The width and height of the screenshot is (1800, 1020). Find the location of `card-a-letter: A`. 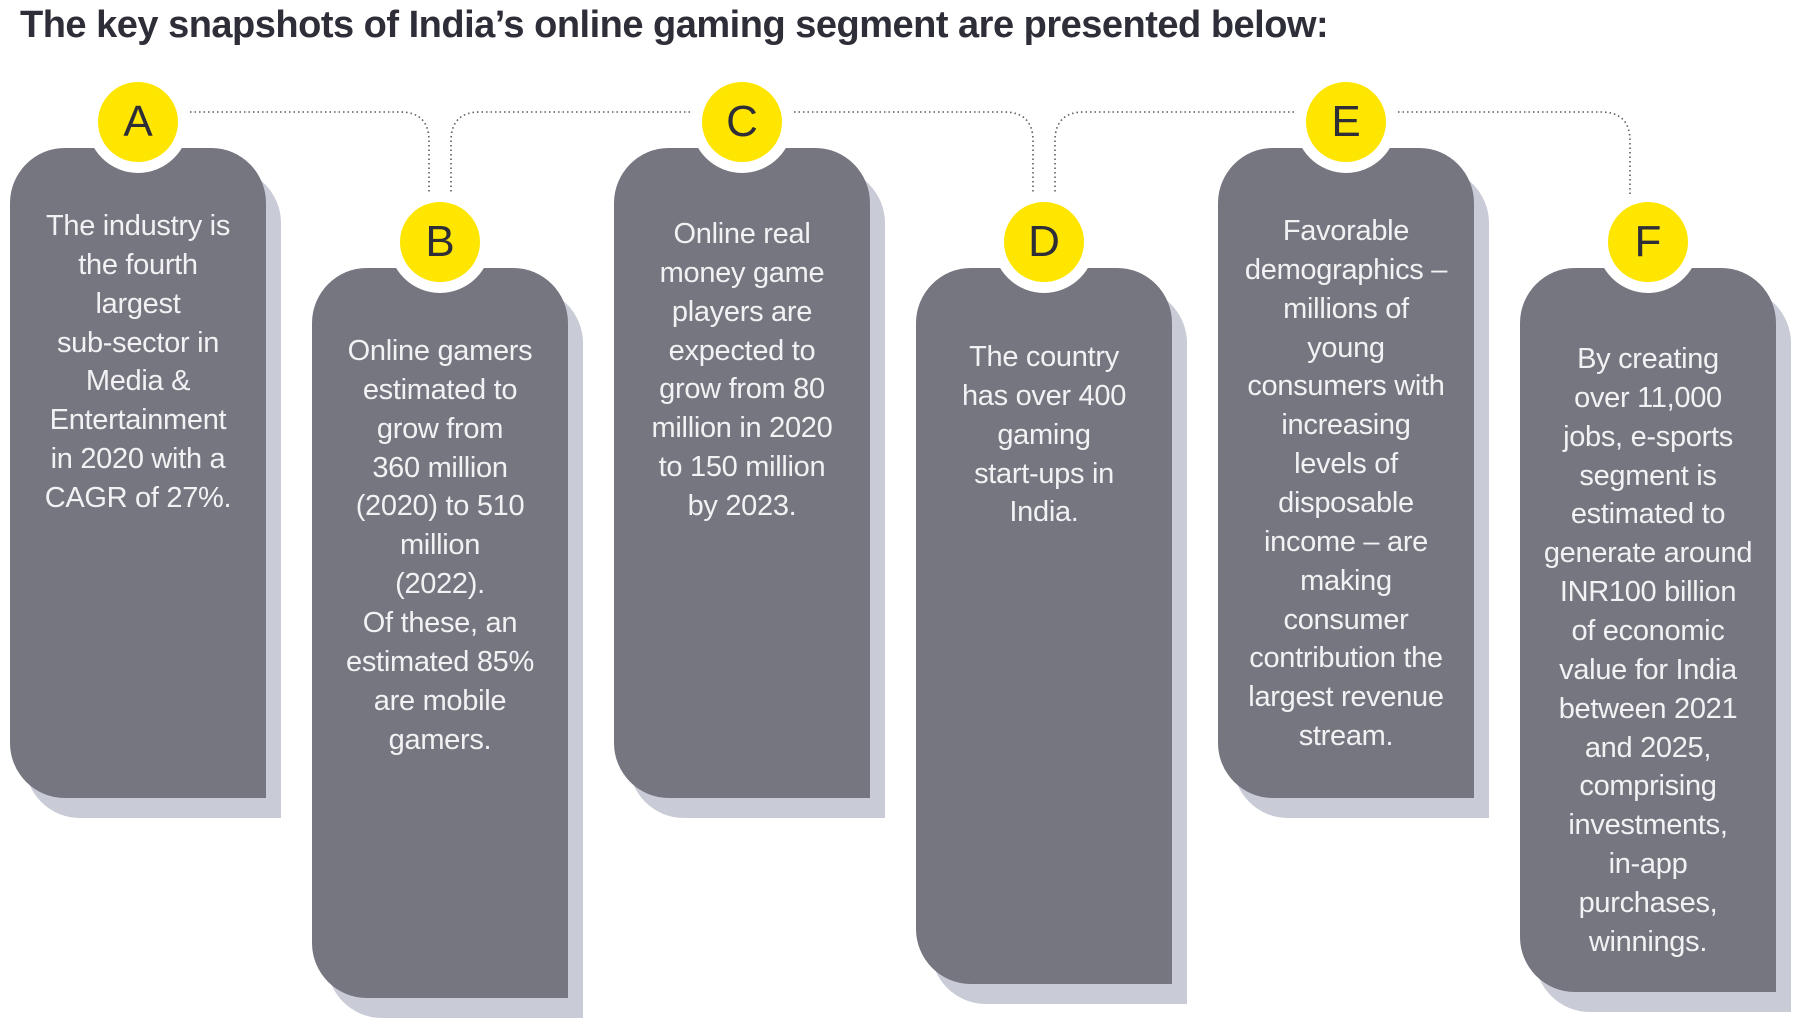

card-a-letter: A is located at coordinates (138, 121).